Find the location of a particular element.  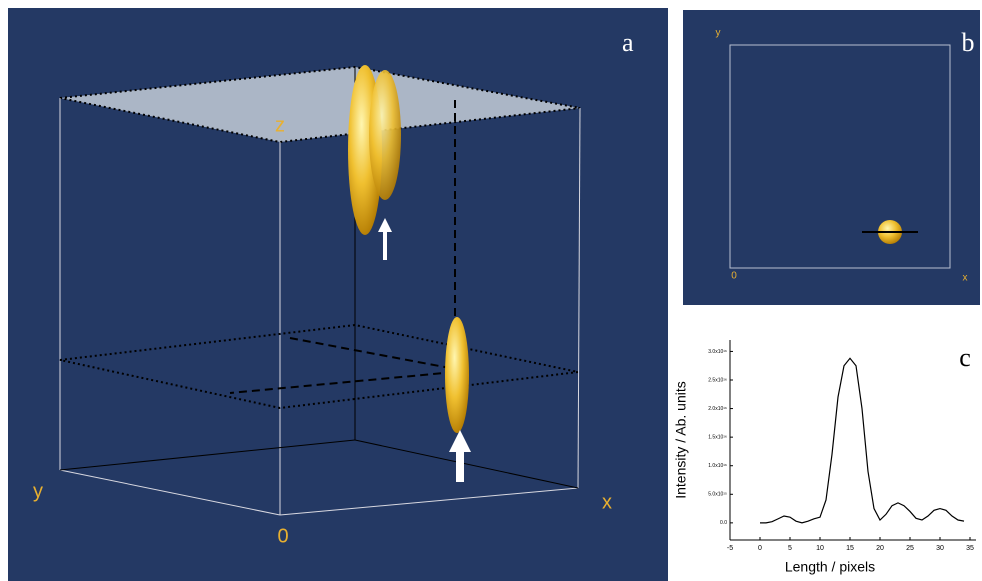

x-tick-label: 5 is located at coordinates (790, 548).